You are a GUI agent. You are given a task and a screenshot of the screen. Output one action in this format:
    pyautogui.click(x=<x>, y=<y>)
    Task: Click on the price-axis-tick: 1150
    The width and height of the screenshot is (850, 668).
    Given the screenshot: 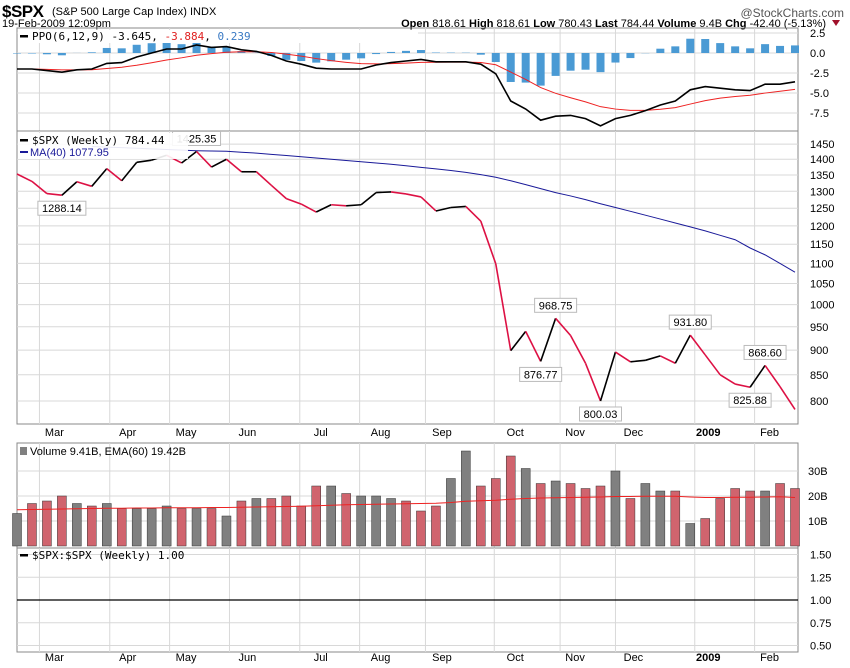 What is the action you would take?
    pyautogui.click(x=822, y=245)
    